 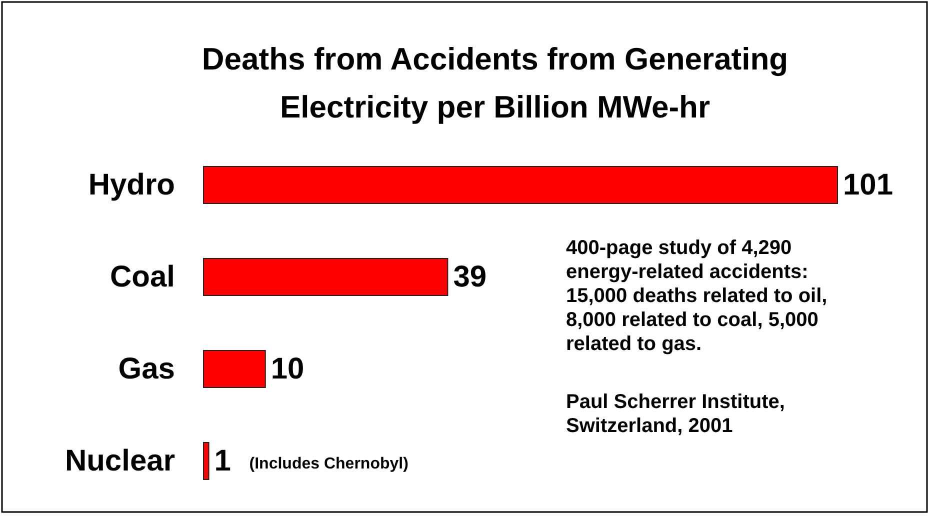 I want to click on data-label: 1, so click(x=222, y=461).